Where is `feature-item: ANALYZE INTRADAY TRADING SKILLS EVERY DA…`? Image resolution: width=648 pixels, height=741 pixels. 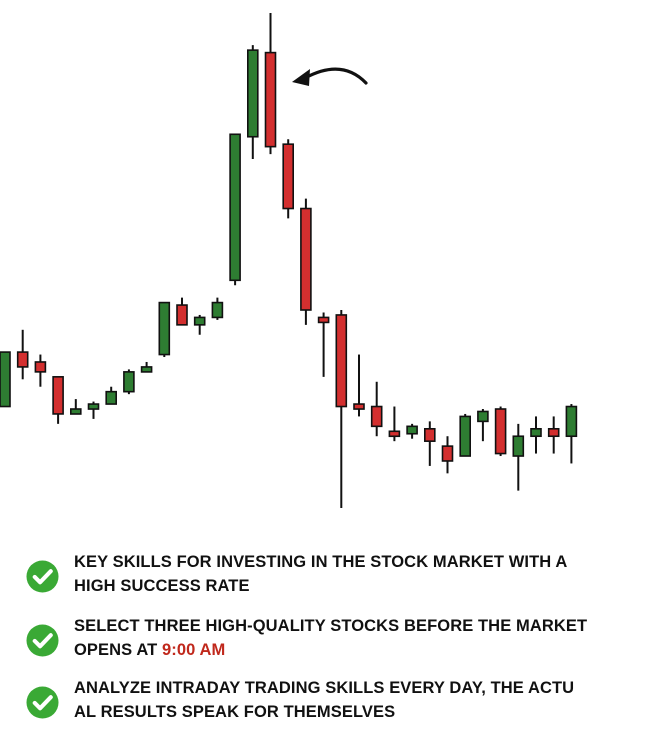
feature-item: ANALYZE INTRADAY TRADING SKILLS EVERY DA… is located at coordinates (324, 699).